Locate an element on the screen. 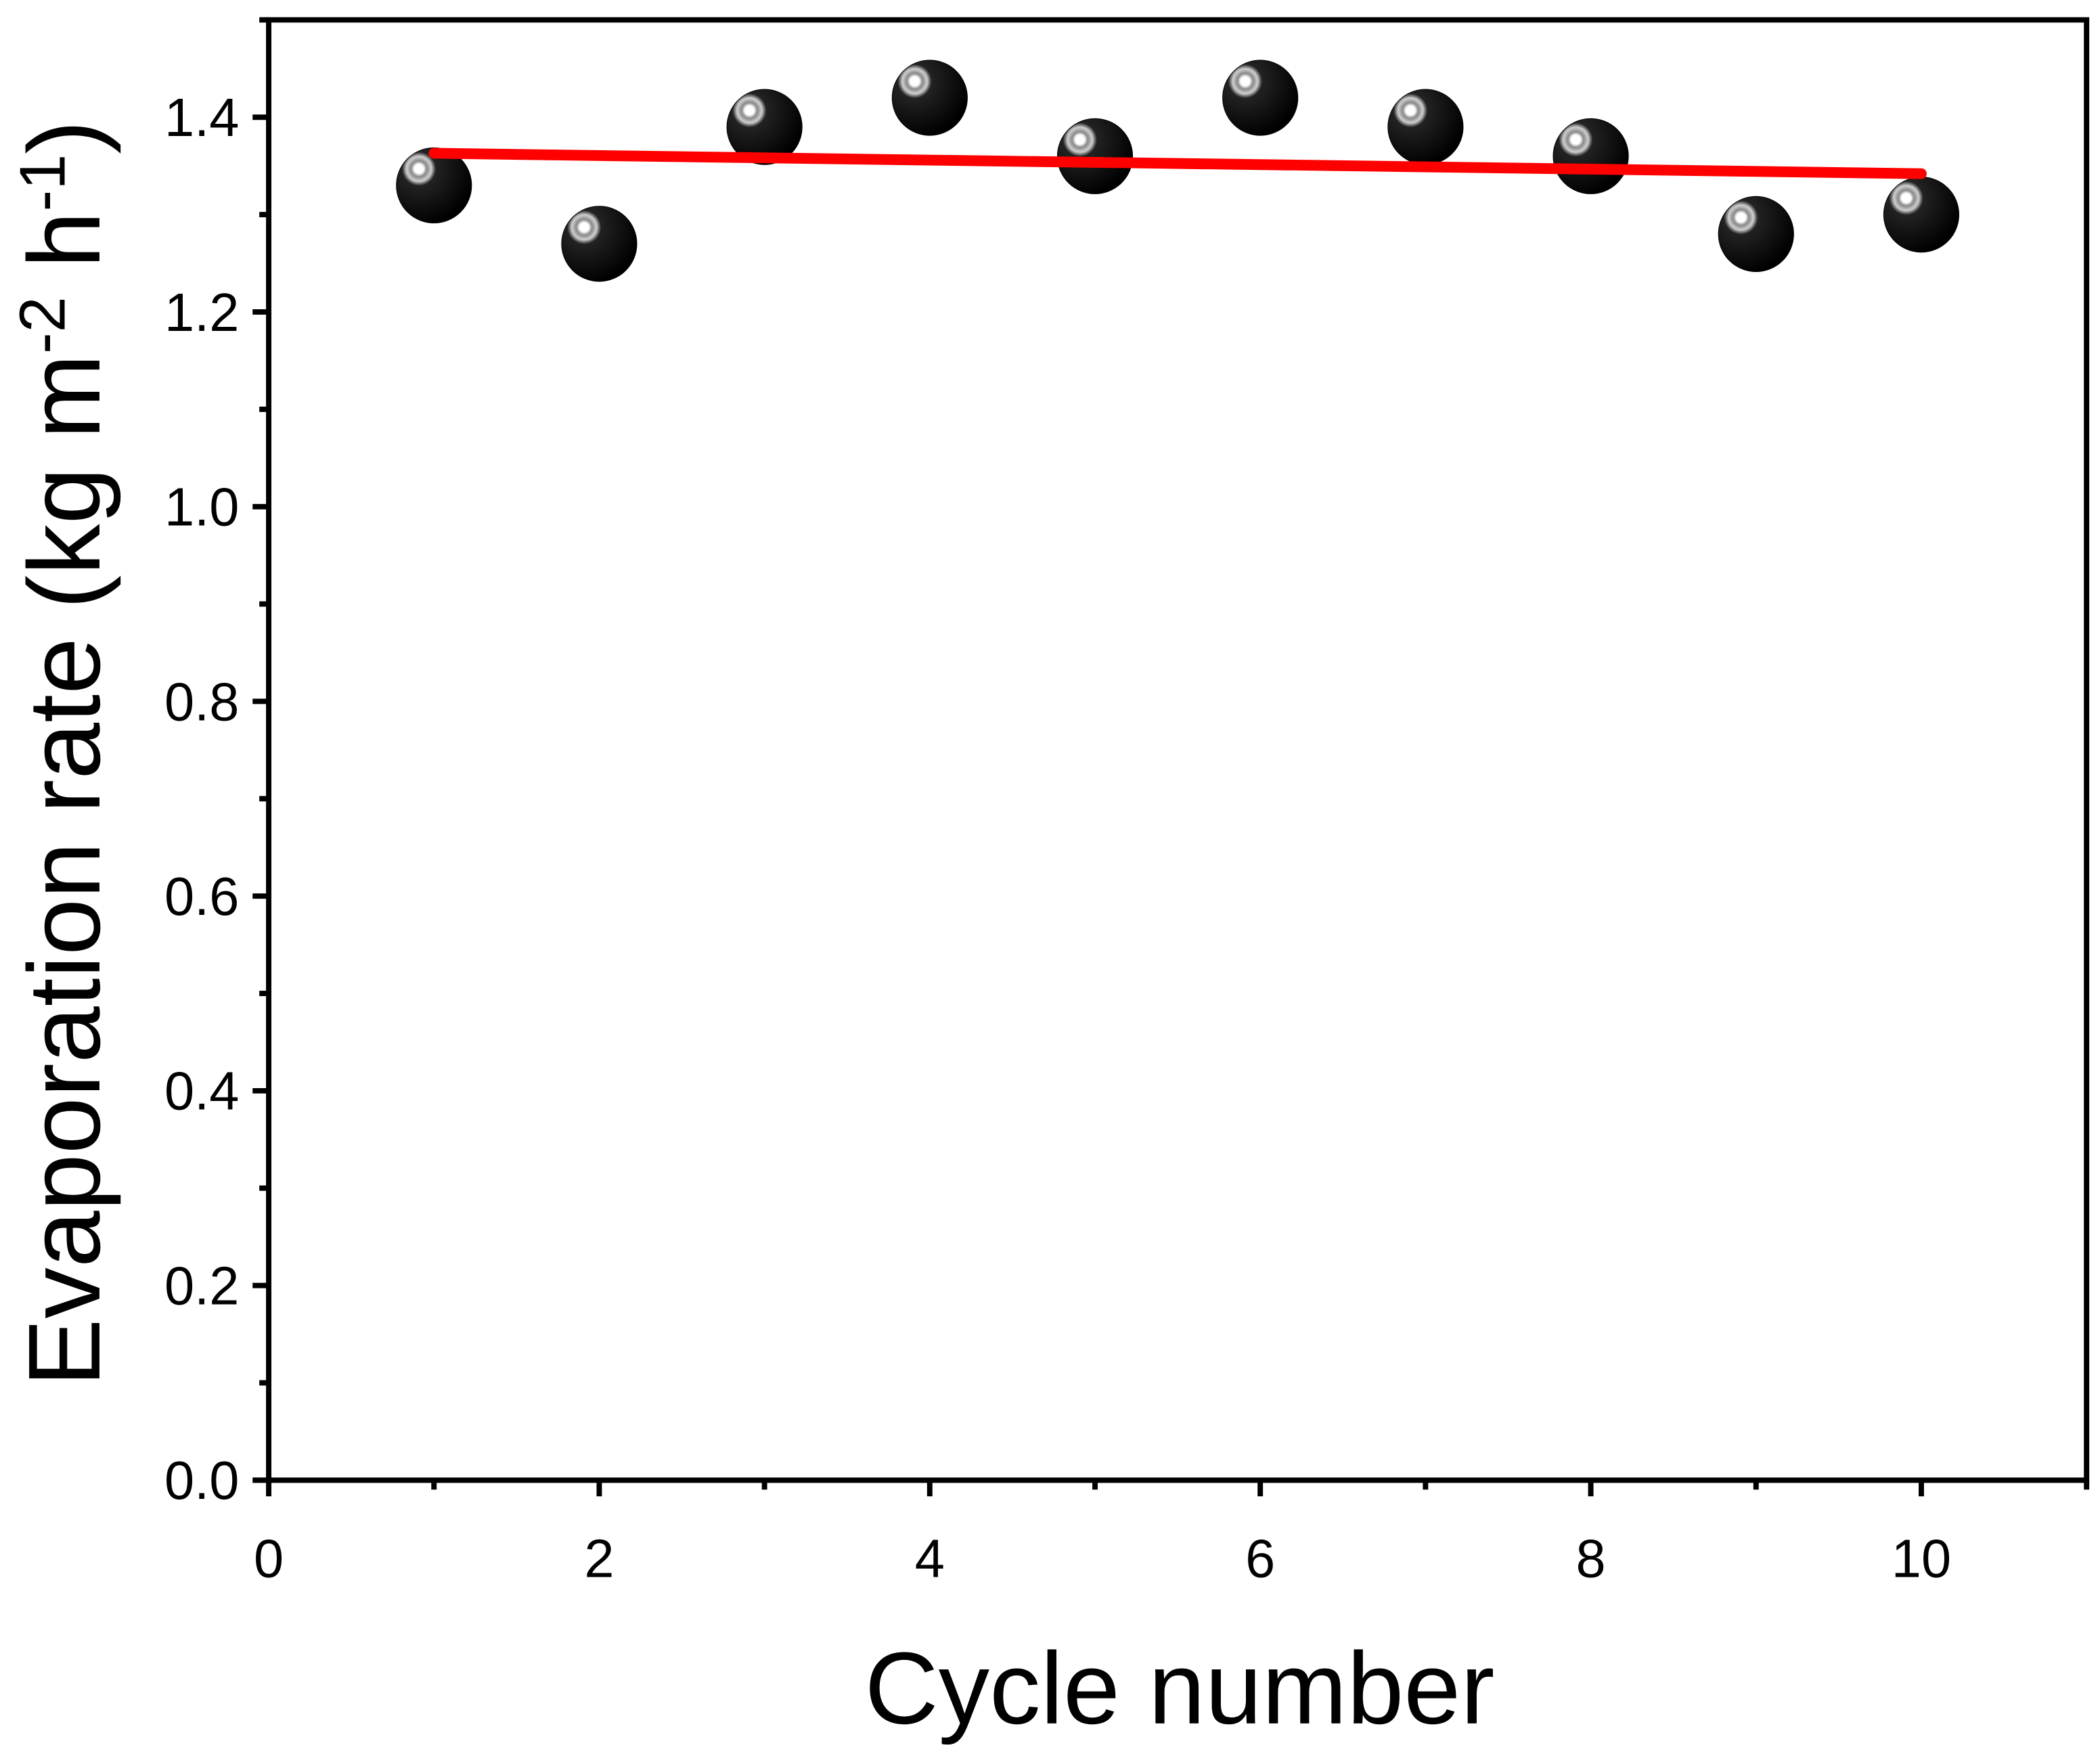 The image size is (2100, 1754). y-axis-title-sup: -1 is located at coordinates (43, 183).